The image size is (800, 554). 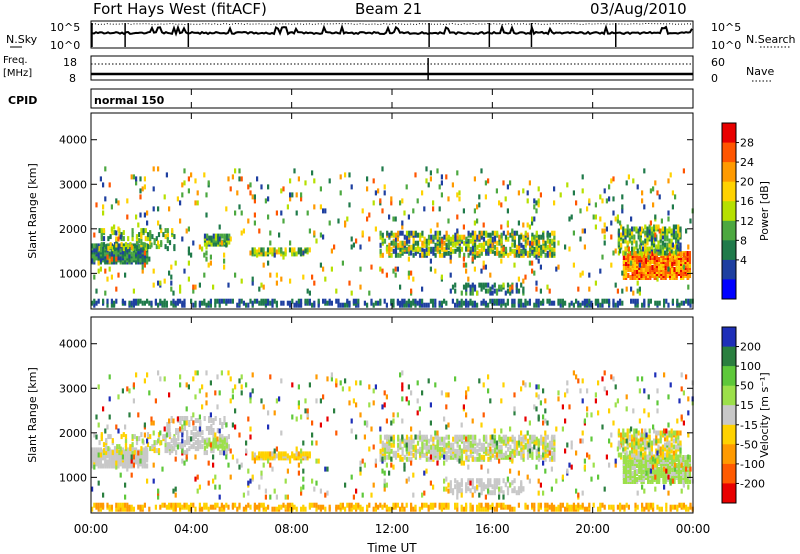 I want to click on nsearch-label: N.Search, so click(x=771, y=39).